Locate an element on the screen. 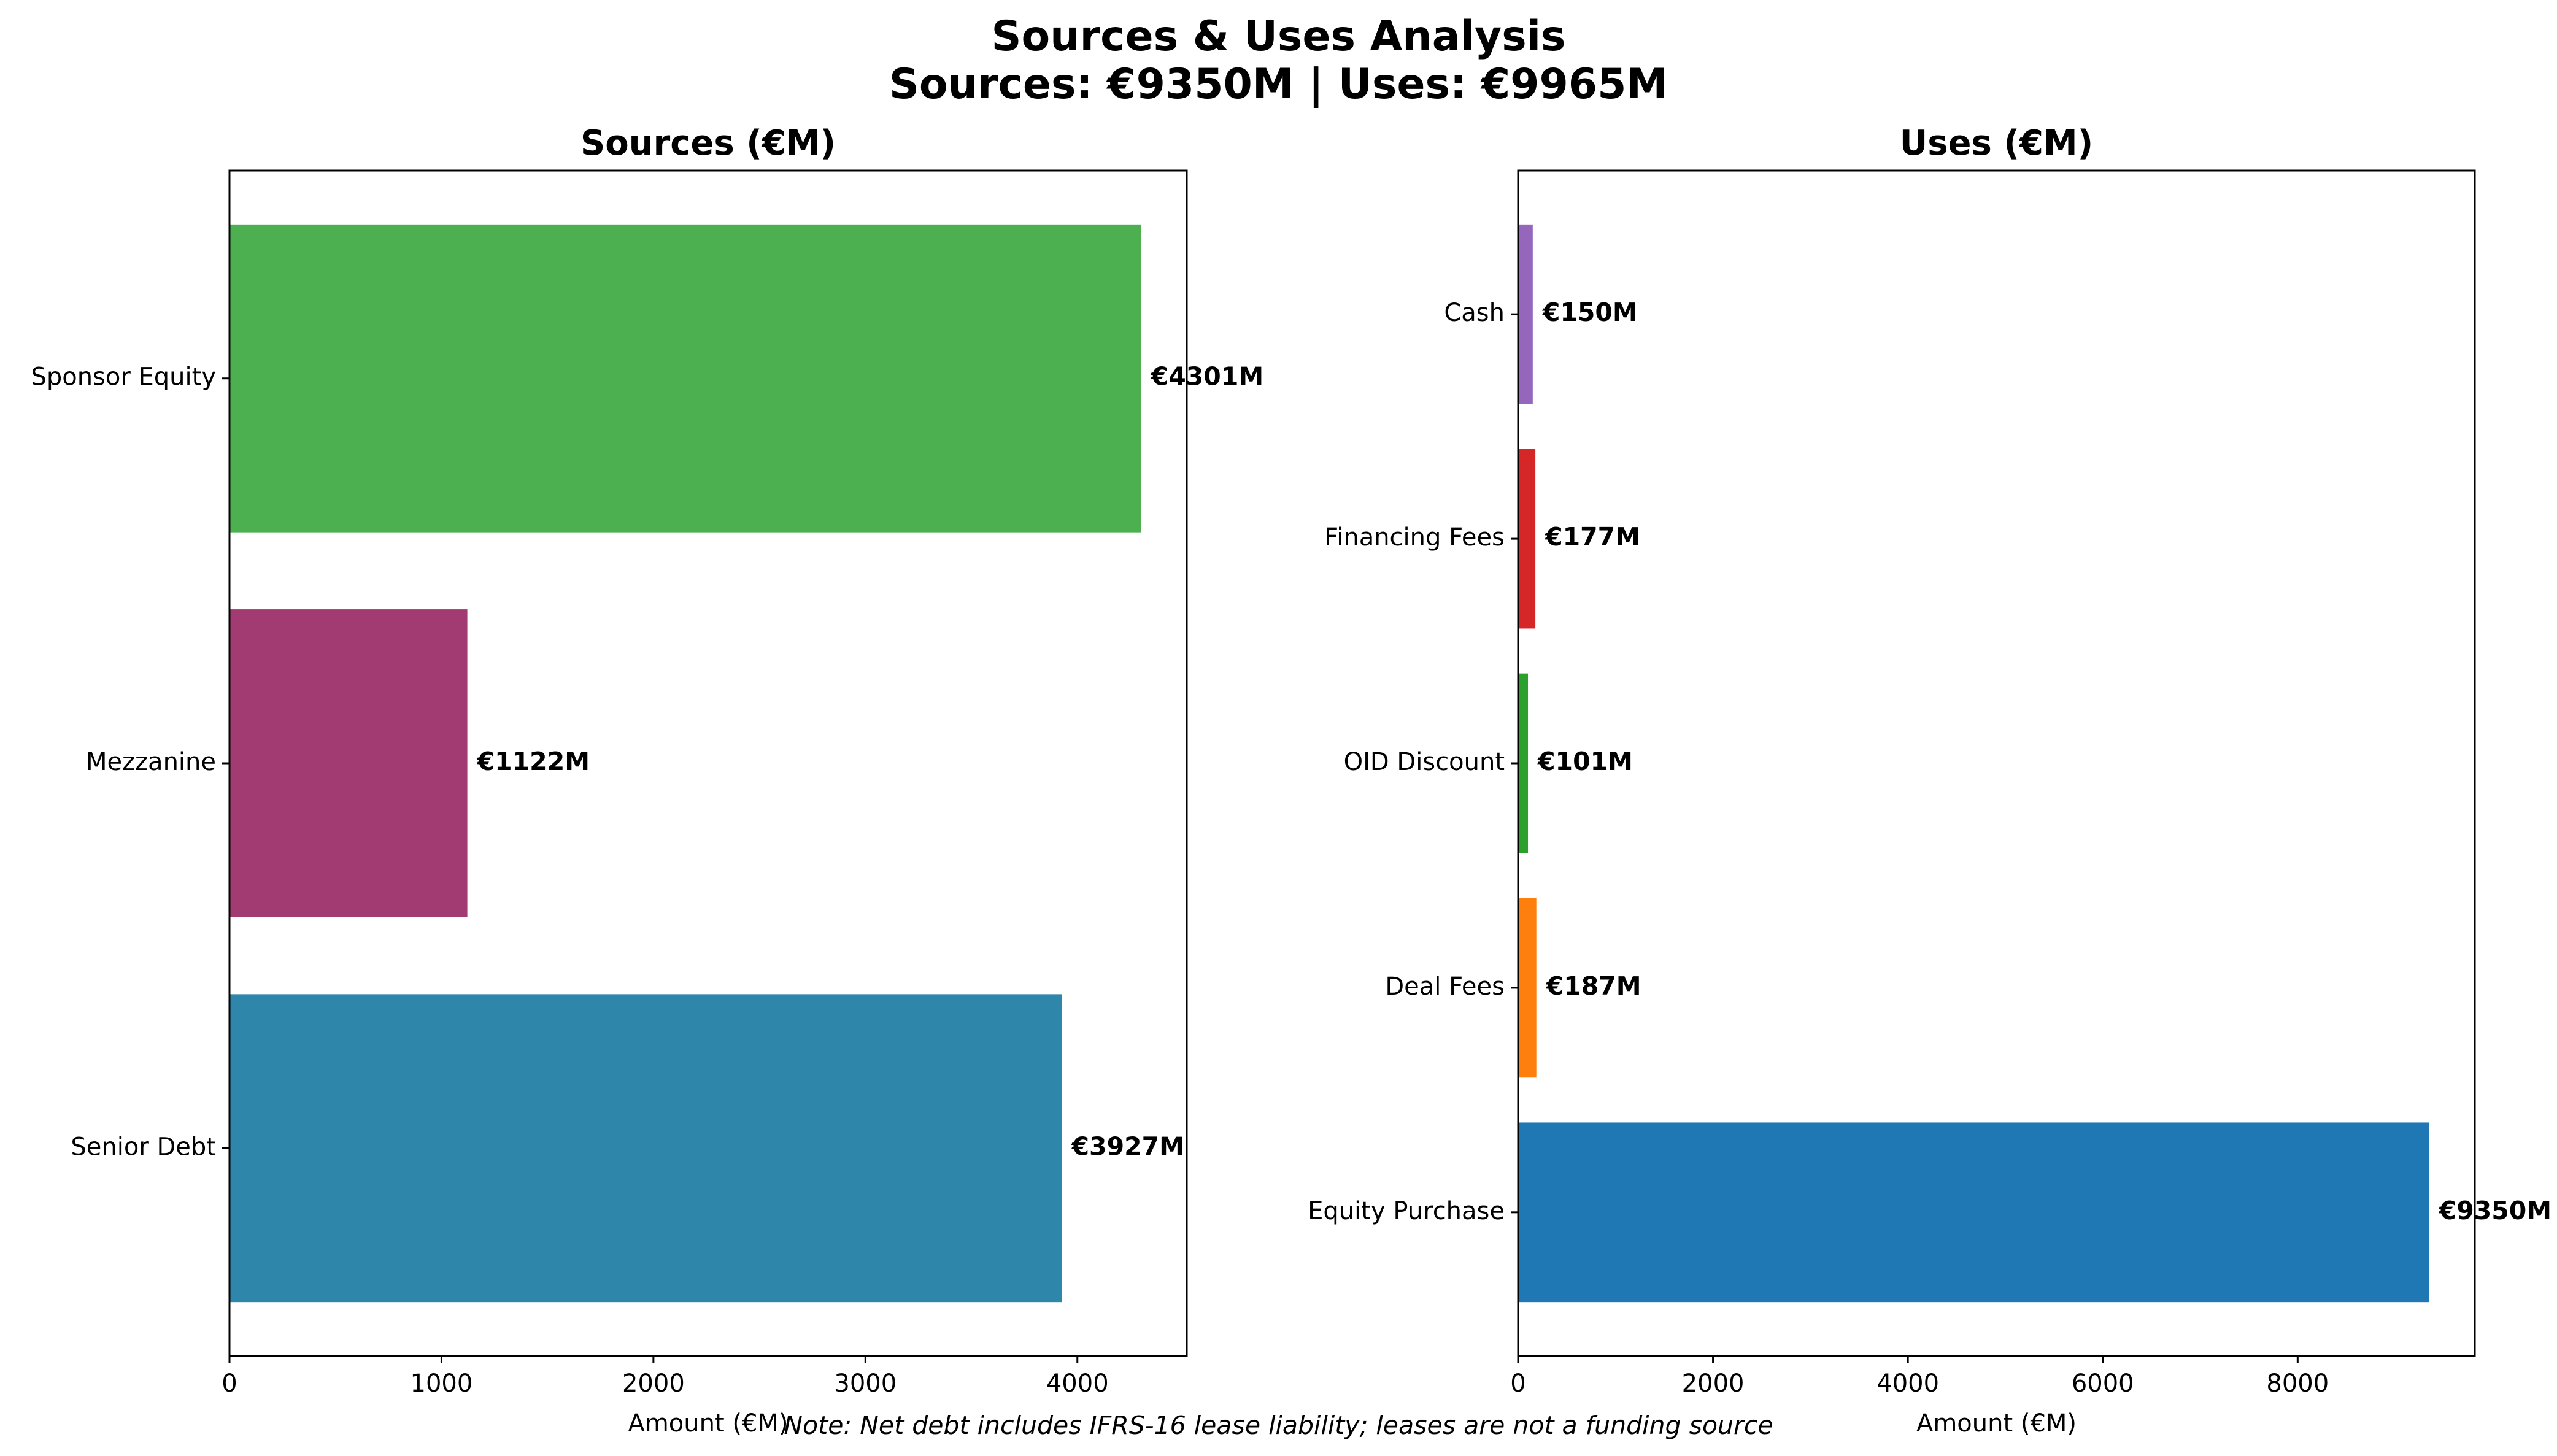  bar-mezzanine is located at coordinates (348, 763).